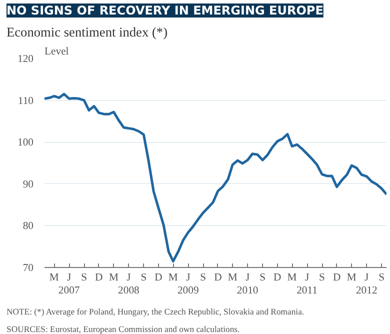 Image resolution: width=390 pixels, height=334 pixels. Describe the element at coordinates (129, 284) in the screenshot. I see `x-tick-label: J 2008` at that location.